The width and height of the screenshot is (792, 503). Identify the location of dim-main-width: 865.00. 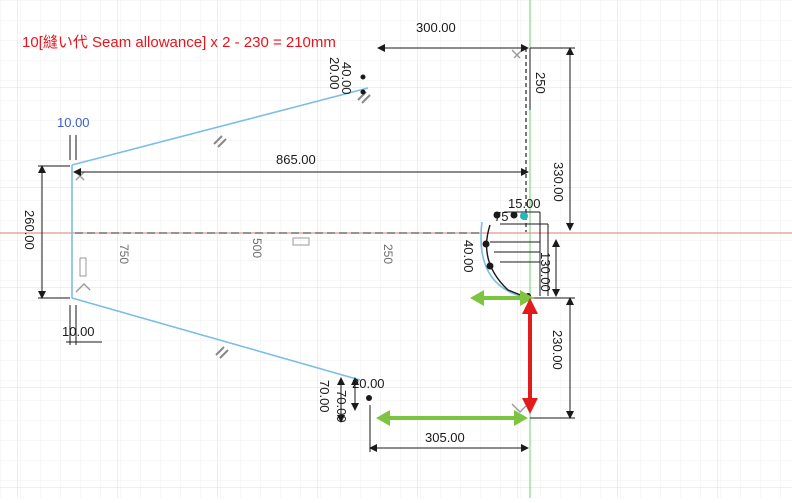
(296, 159).